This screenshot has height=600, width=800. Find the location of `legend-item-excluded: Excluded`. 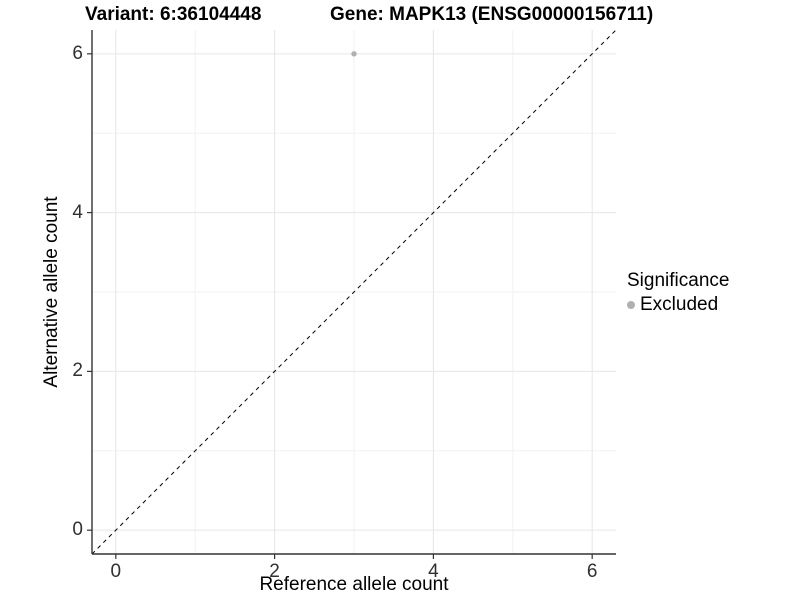

legend-item-excluded: Excluded is located at coordinates (678, 304).